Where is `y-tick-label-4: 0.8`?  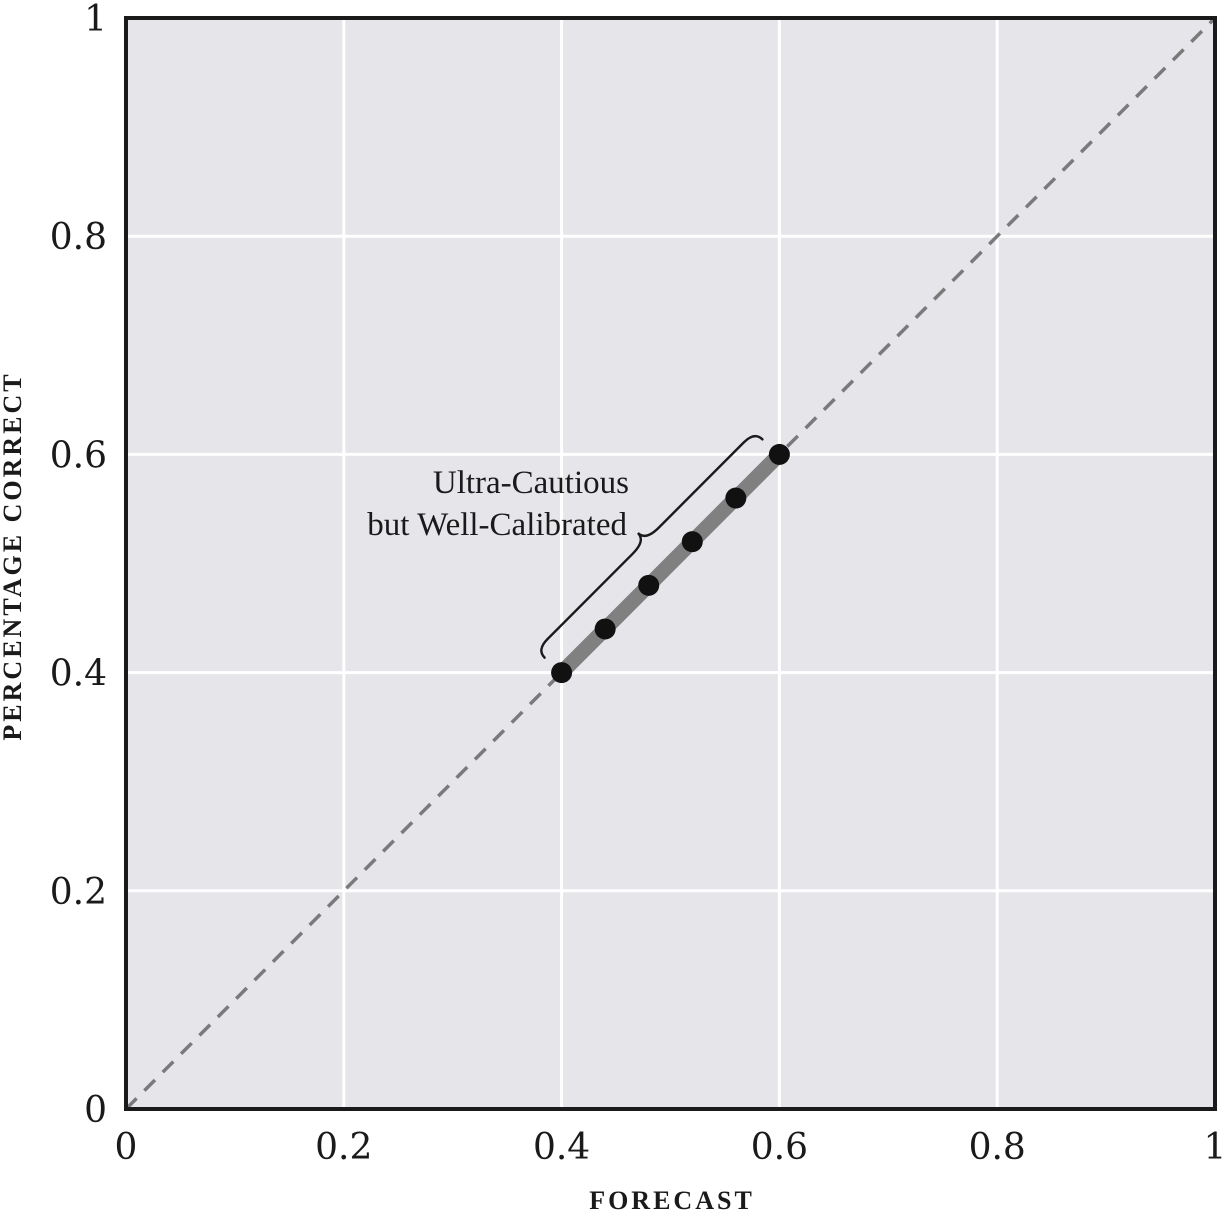 y-tick-label-4: 0.8 is located at coordinates (78, 237).